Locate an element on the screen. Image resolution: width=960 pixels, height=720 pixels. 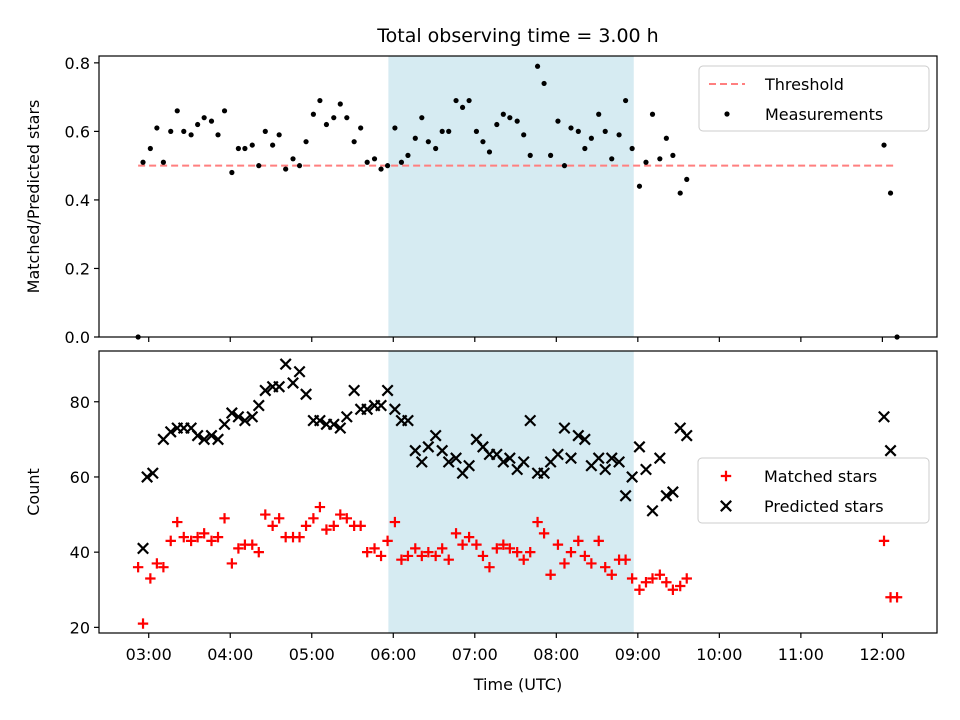
y-tick-label: 80 is located at coordinates (80, 402).